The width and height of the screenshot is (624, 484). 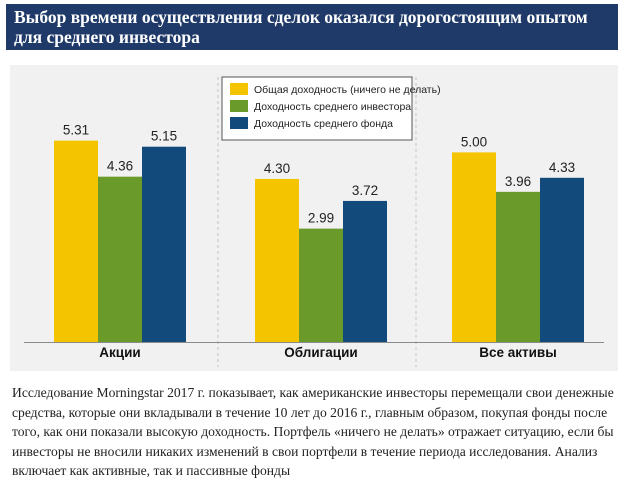 I want to click on bar-value-label: 4.30, so click(x=277, y=168).